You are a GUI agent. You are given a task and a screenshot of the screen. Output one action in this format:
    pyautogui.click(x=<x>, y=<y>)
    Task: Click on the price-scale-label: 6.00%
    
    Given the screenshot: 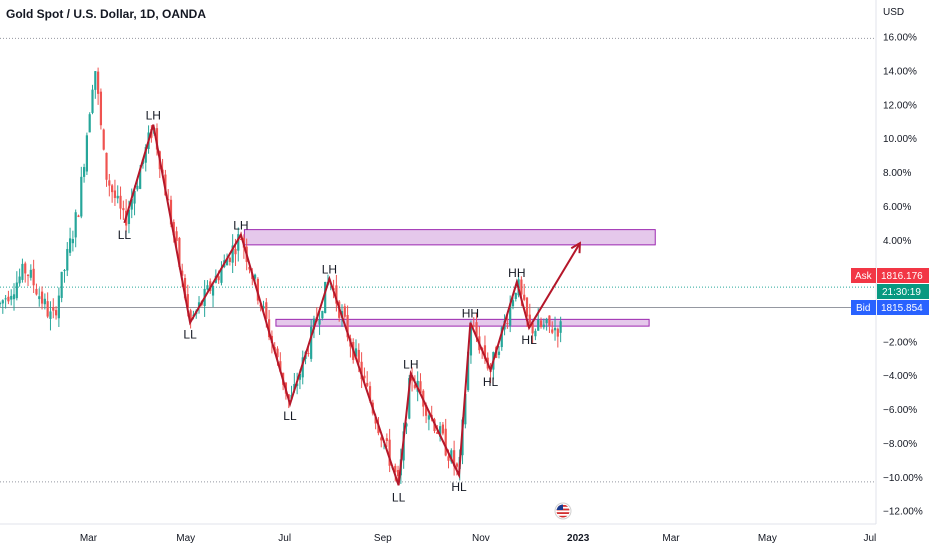 What is the action you would take?
    pyautogui.click(x=897, y=207)
    